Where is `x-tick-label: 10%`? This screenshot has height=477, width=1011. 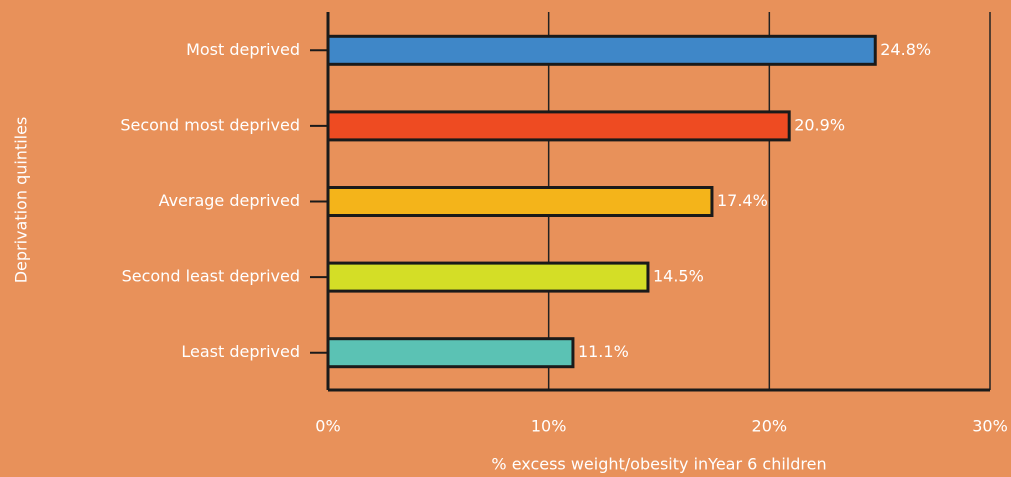
x-tick-label: 10% is located at coordinates (549, 426).